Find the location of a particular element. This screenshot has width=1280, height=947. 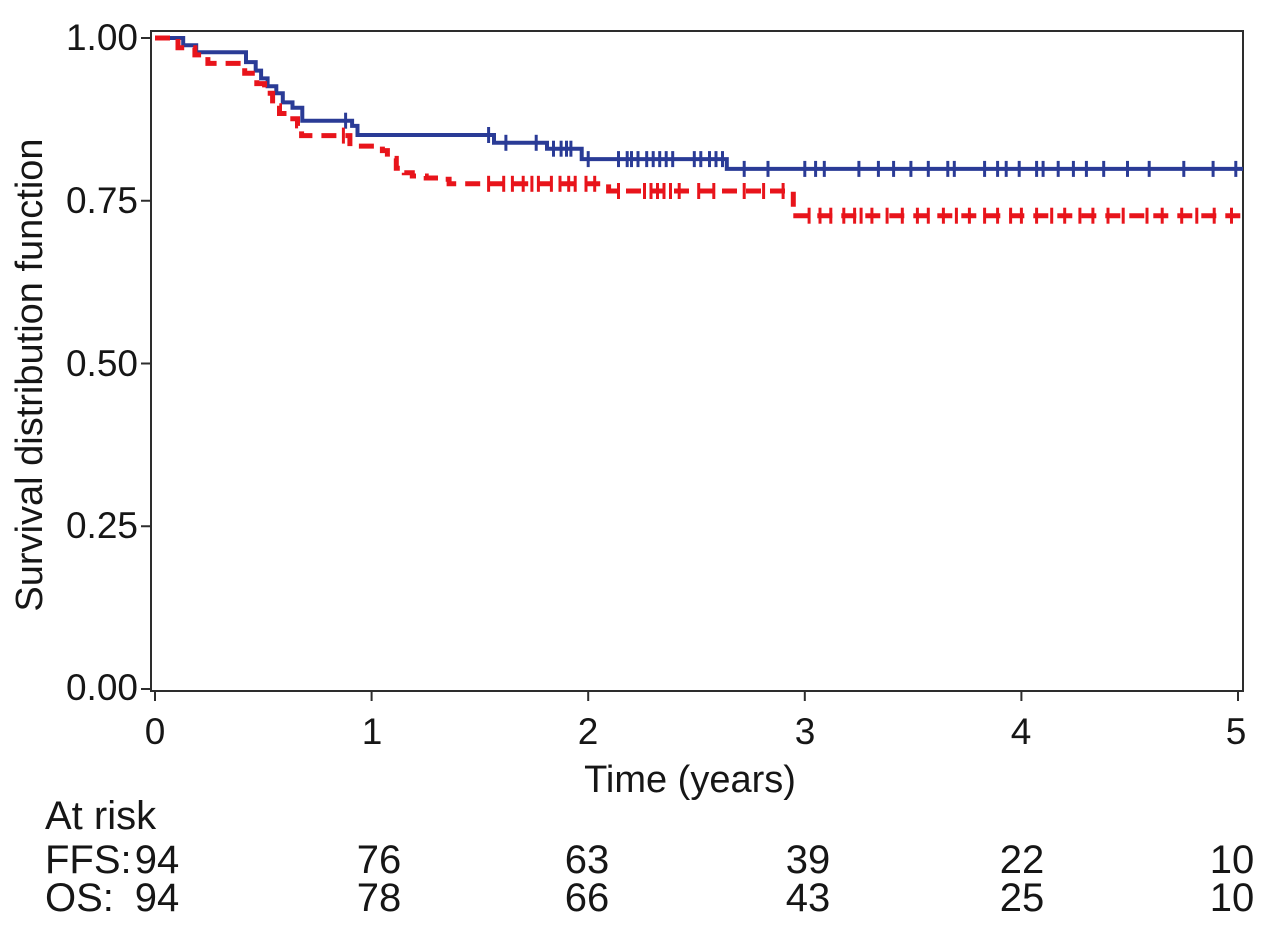

ffs-censor-marks is located at coordinates (787, 175).